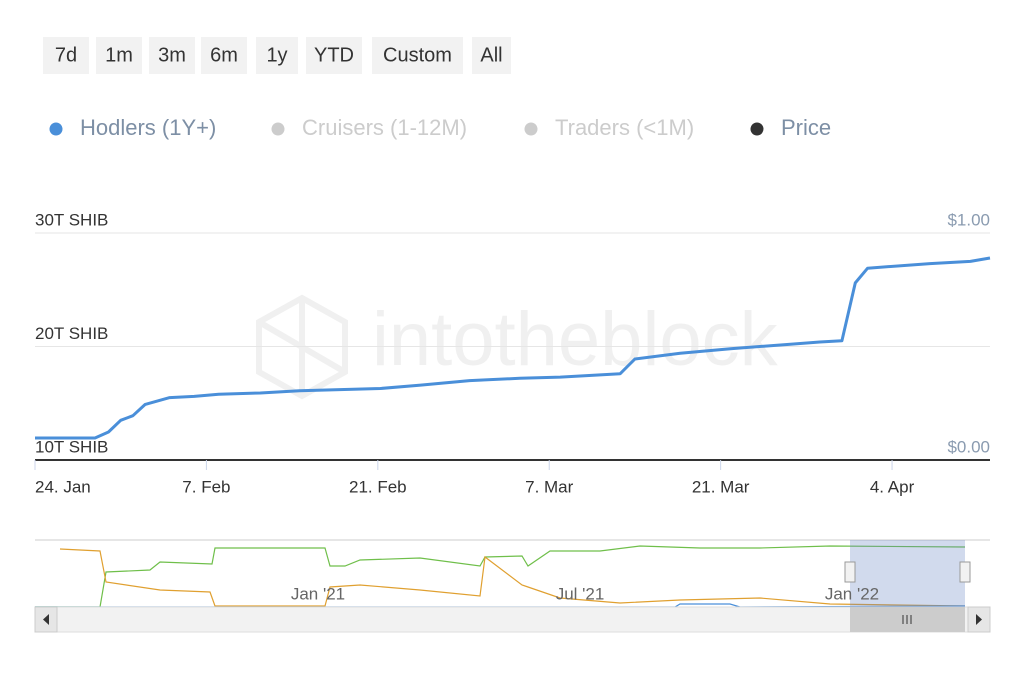  I want to click on x-tick-label: 24. Jan, so click(63, 486).